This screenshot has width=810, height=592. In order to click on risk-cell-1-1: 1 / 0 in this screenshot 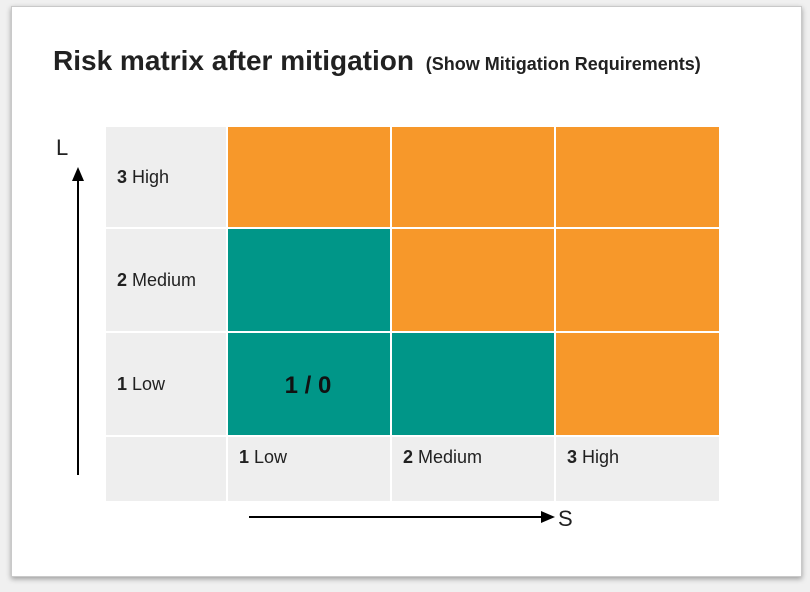, I will do `click(309, 384)`.